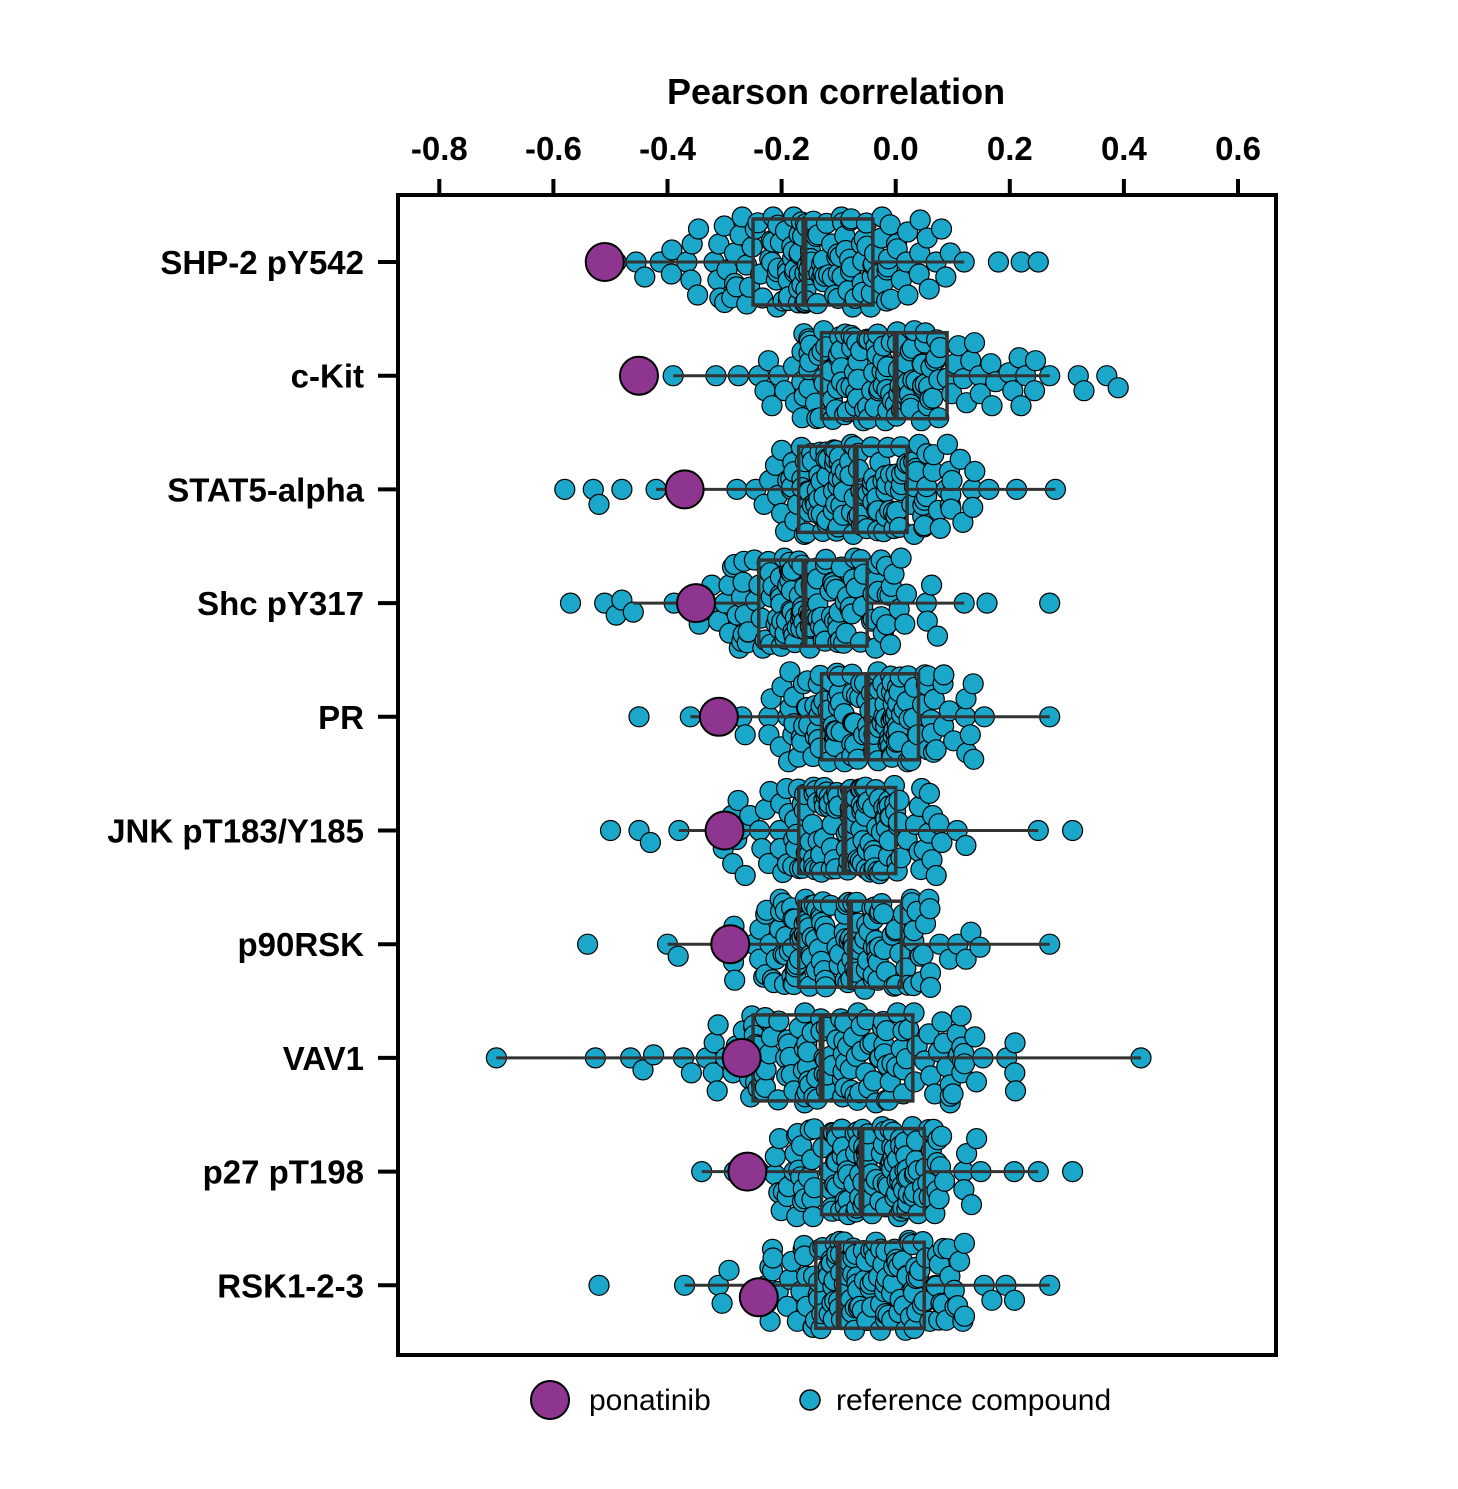 This screenshot has width=1458, height=1489. What do you see at coordinates (1124, 148) in the screenshot?
I see `x-tick-label: 0.4` at bounding box center [1124, 148].